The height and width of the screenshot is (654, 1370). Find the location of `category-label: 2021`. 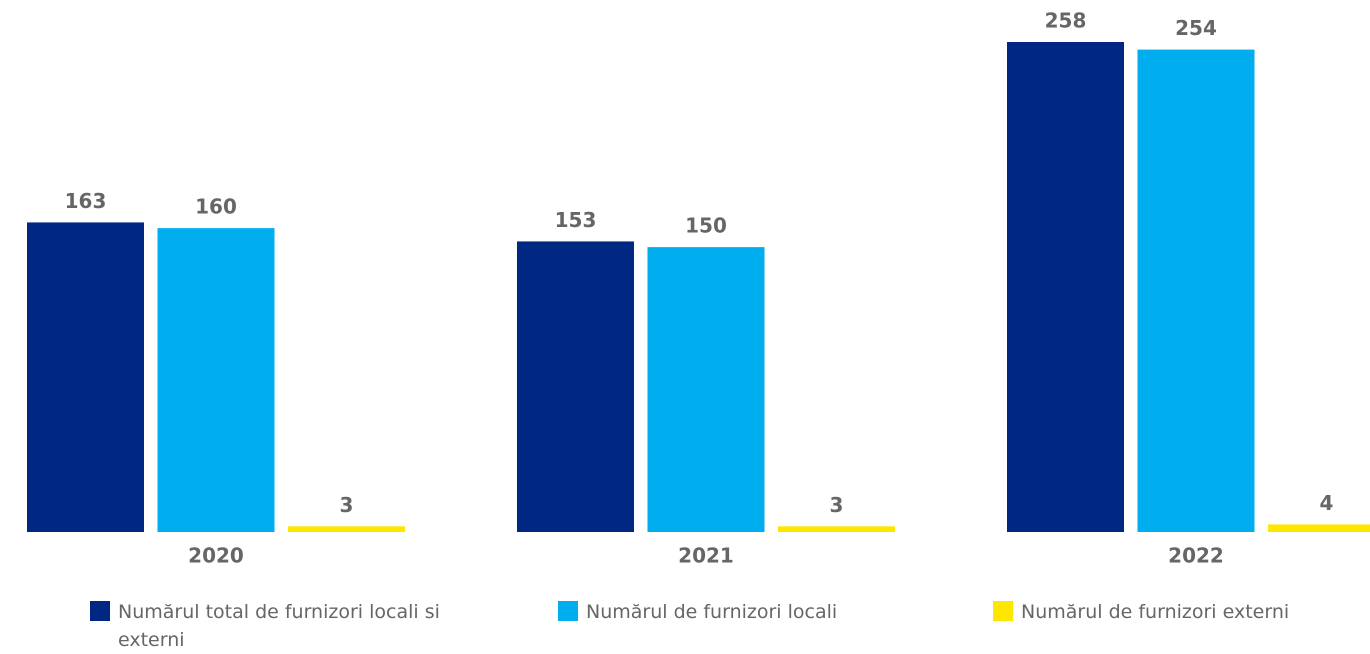

category-label: 2021 is located at coordinates (706, 556).